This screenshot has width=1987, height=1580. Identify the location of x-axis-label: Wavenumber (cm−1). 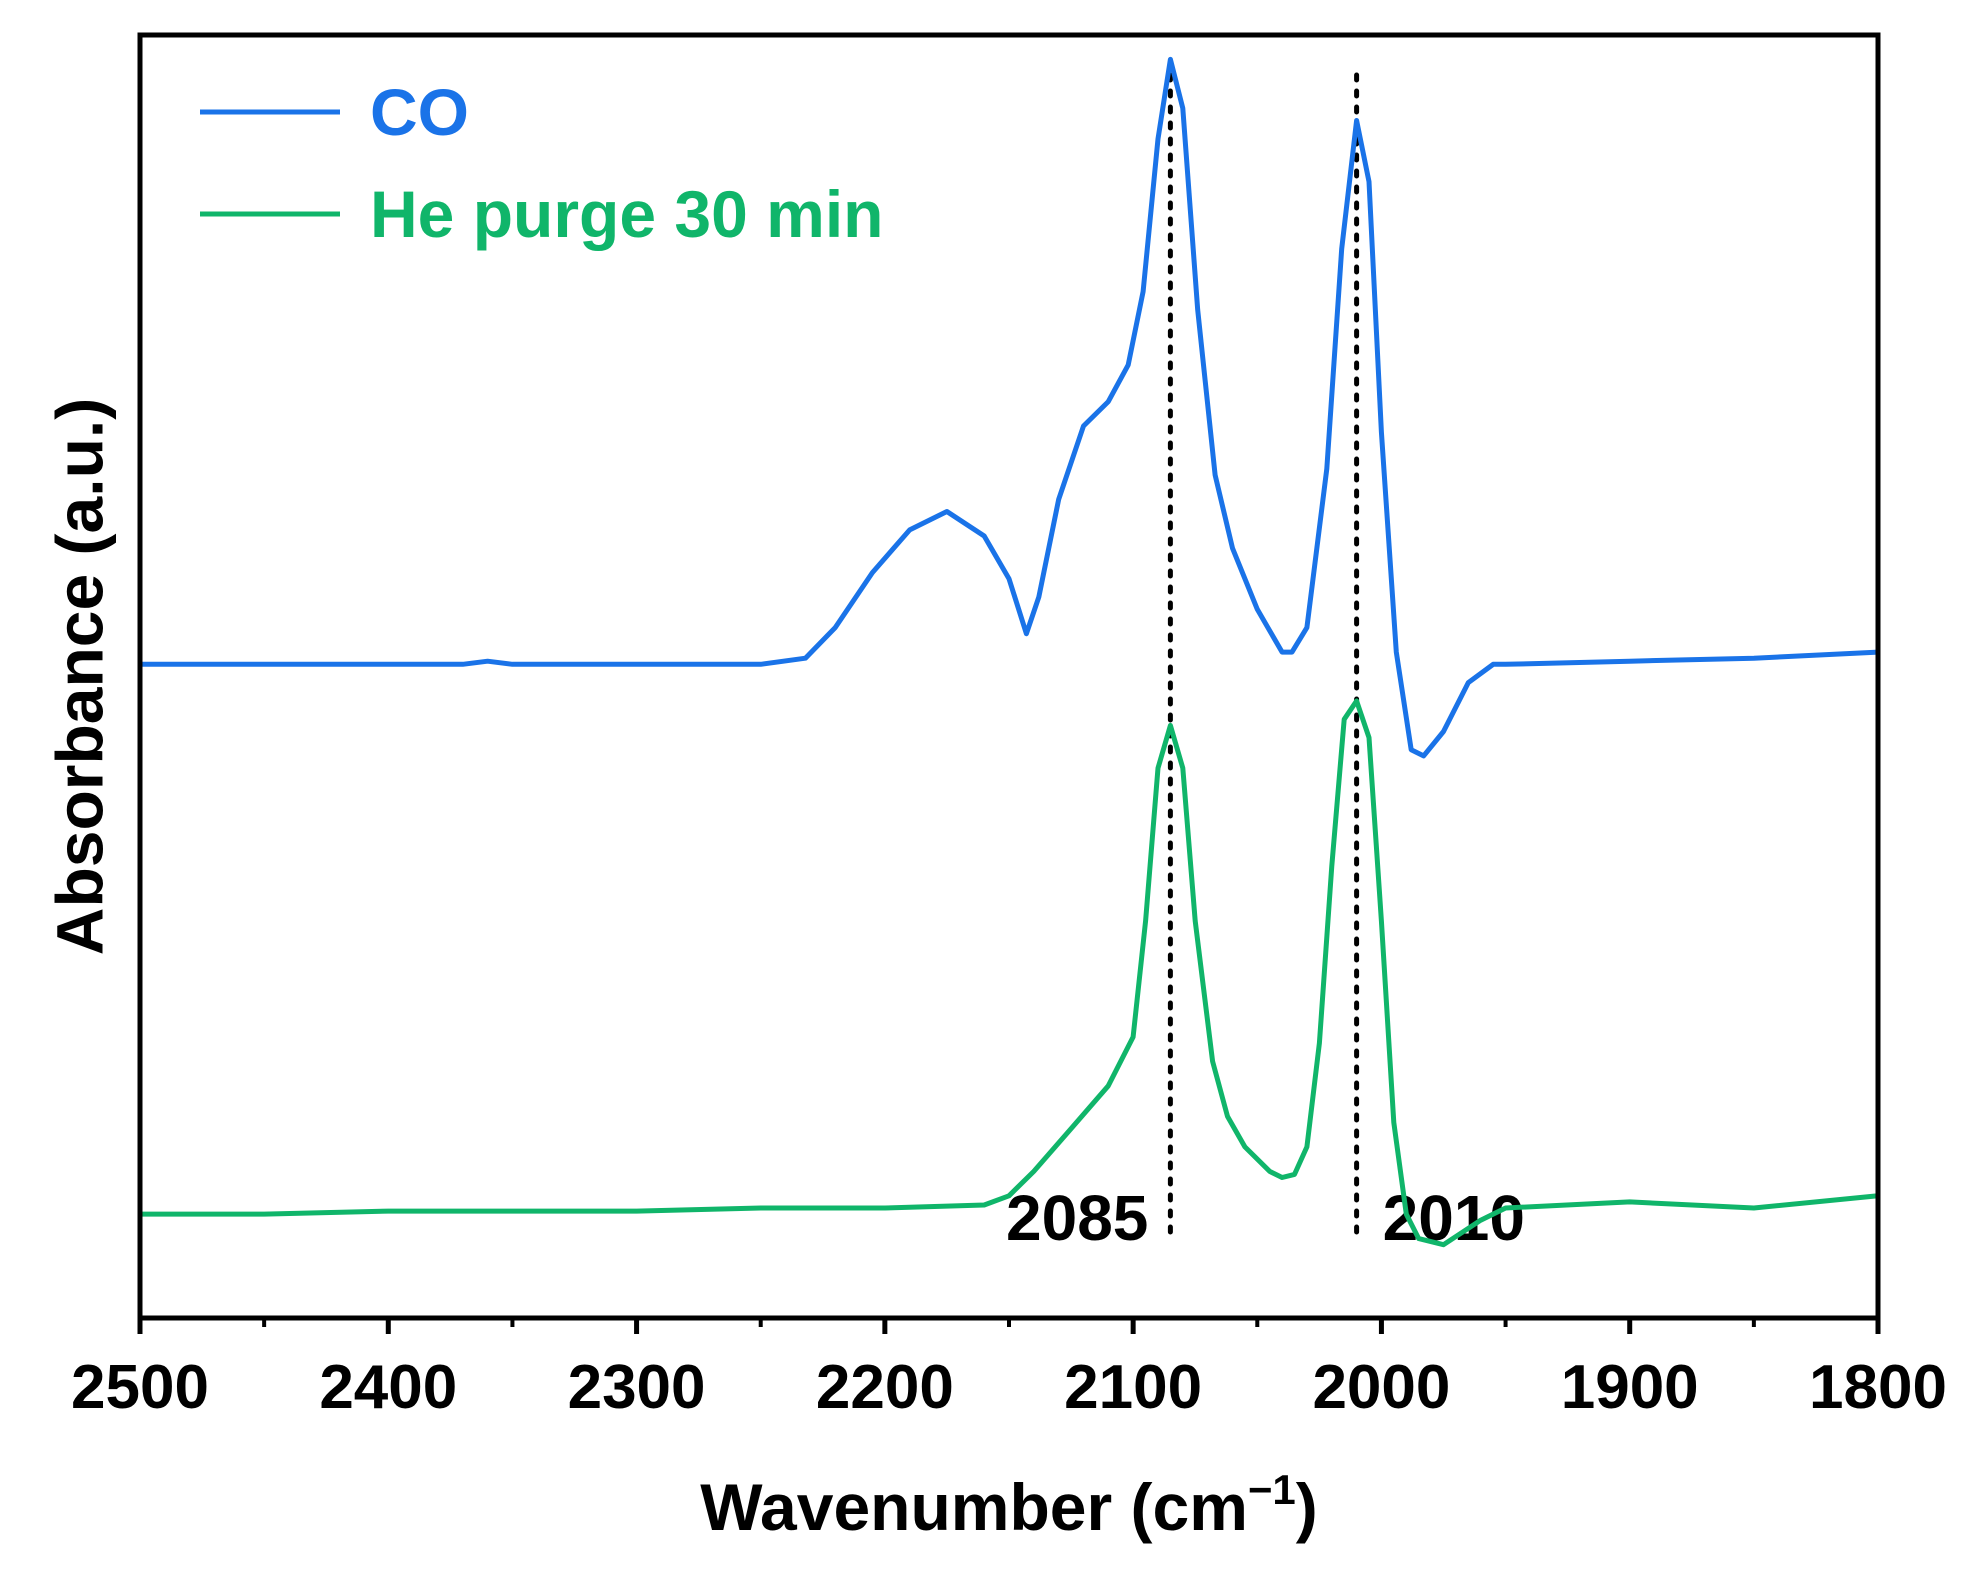
(1009, 1505).